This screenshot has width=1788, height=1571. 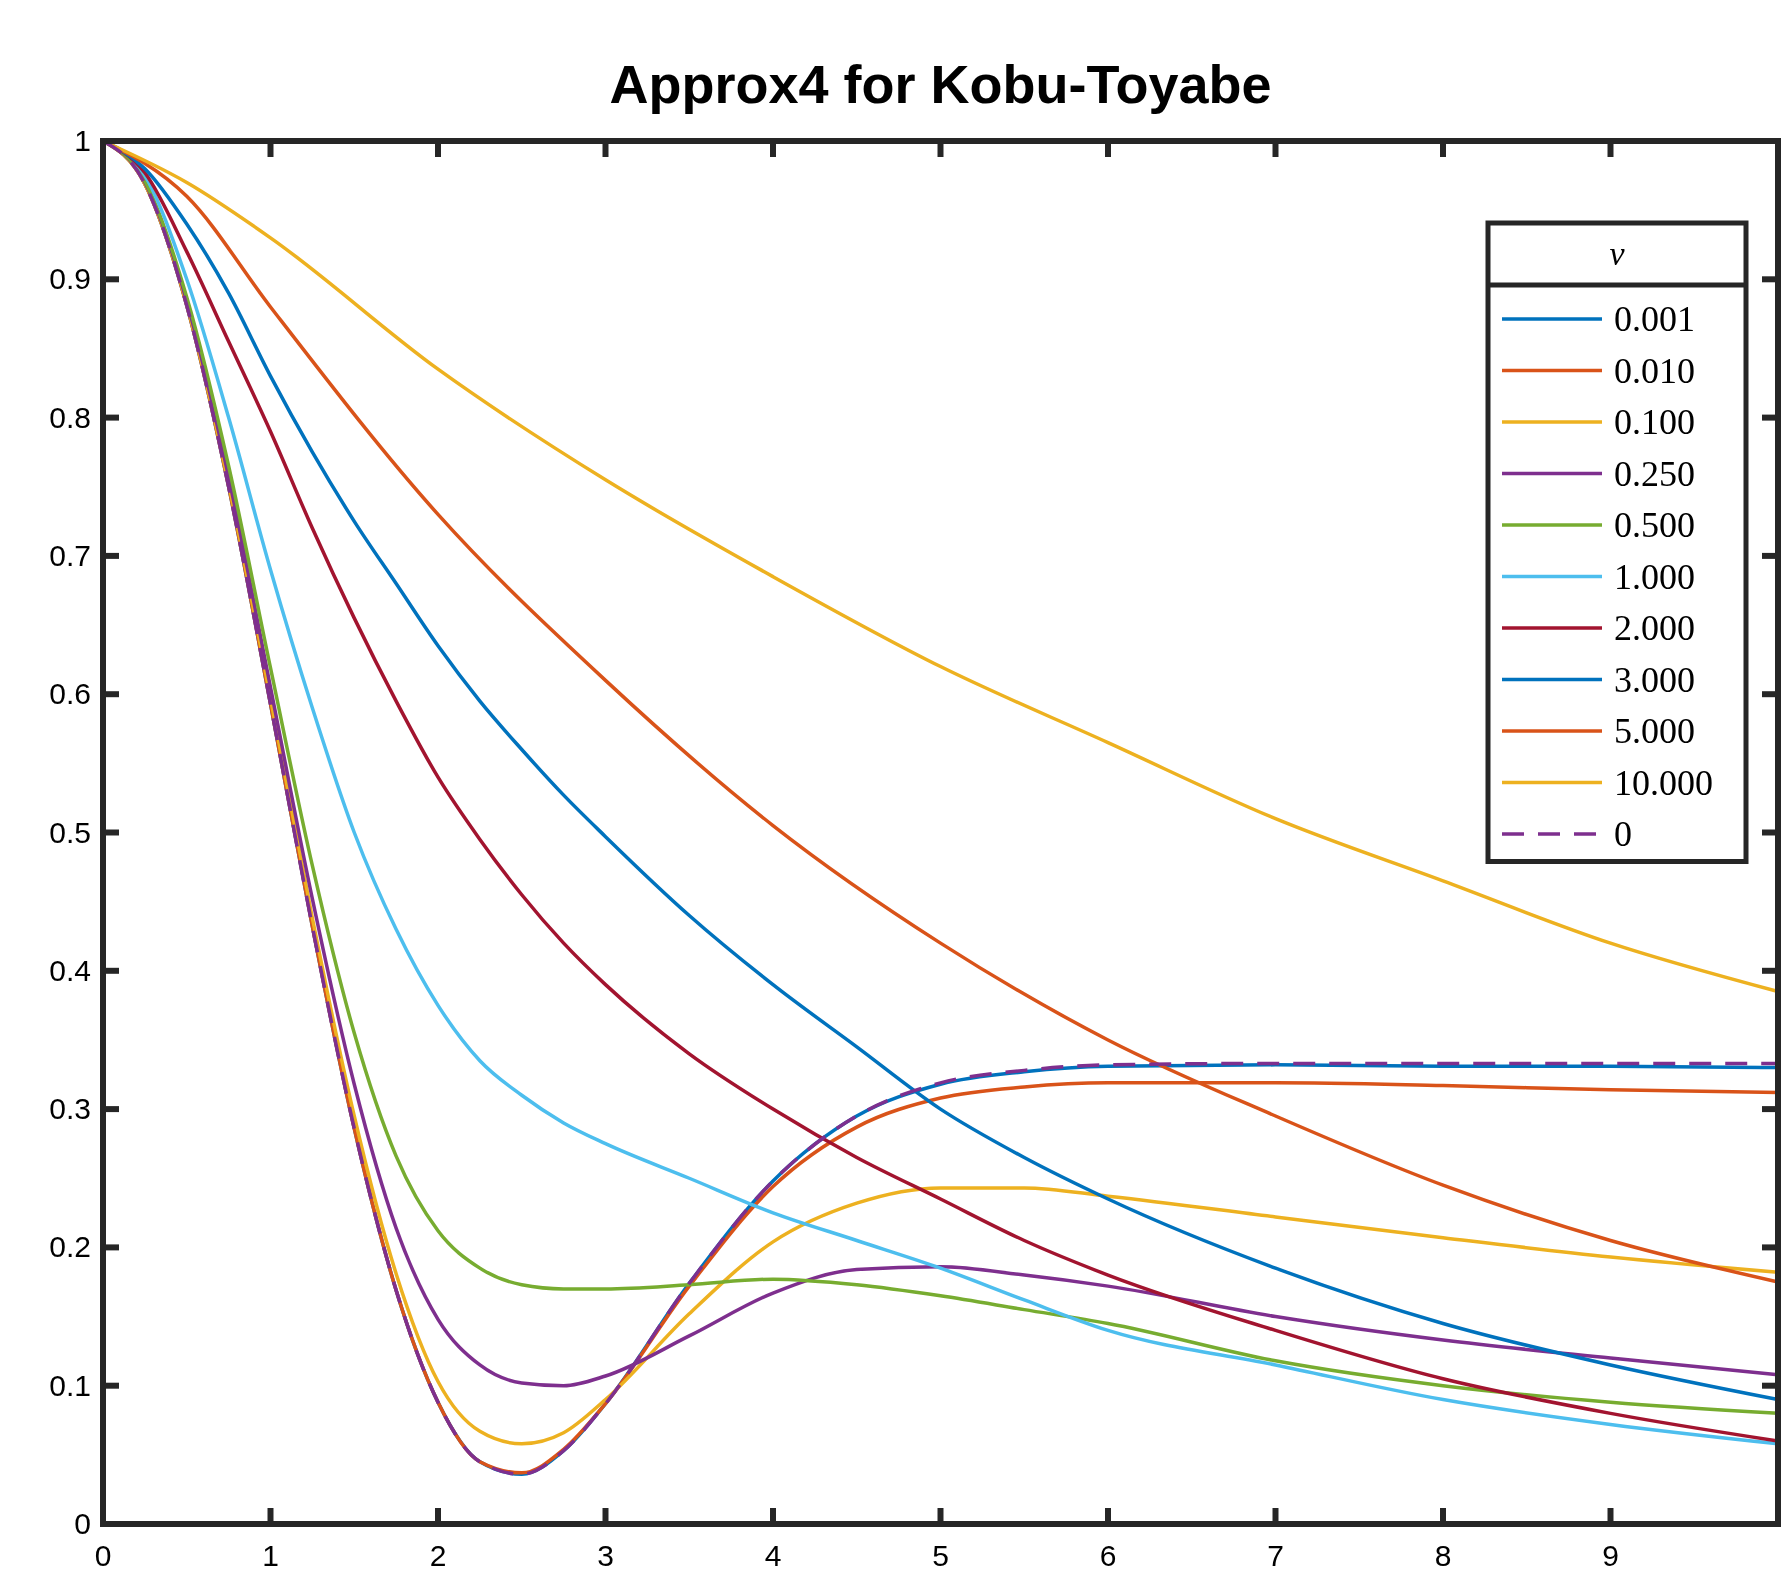 I want to click on x-tick-label: 2, so click(x=438, y=1555).